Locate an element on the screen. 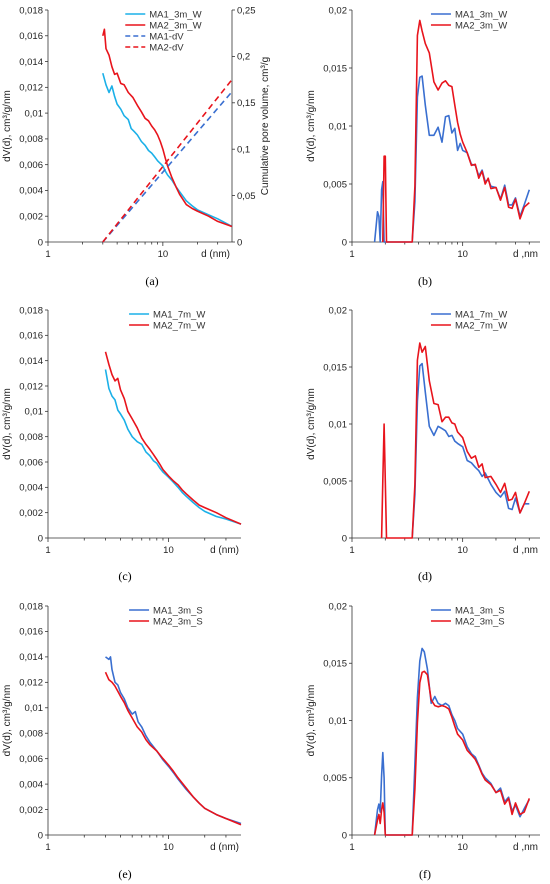 The height and width of the screenshot is (884, 550). panel-label: (b) is located at coordinates (425, 281).